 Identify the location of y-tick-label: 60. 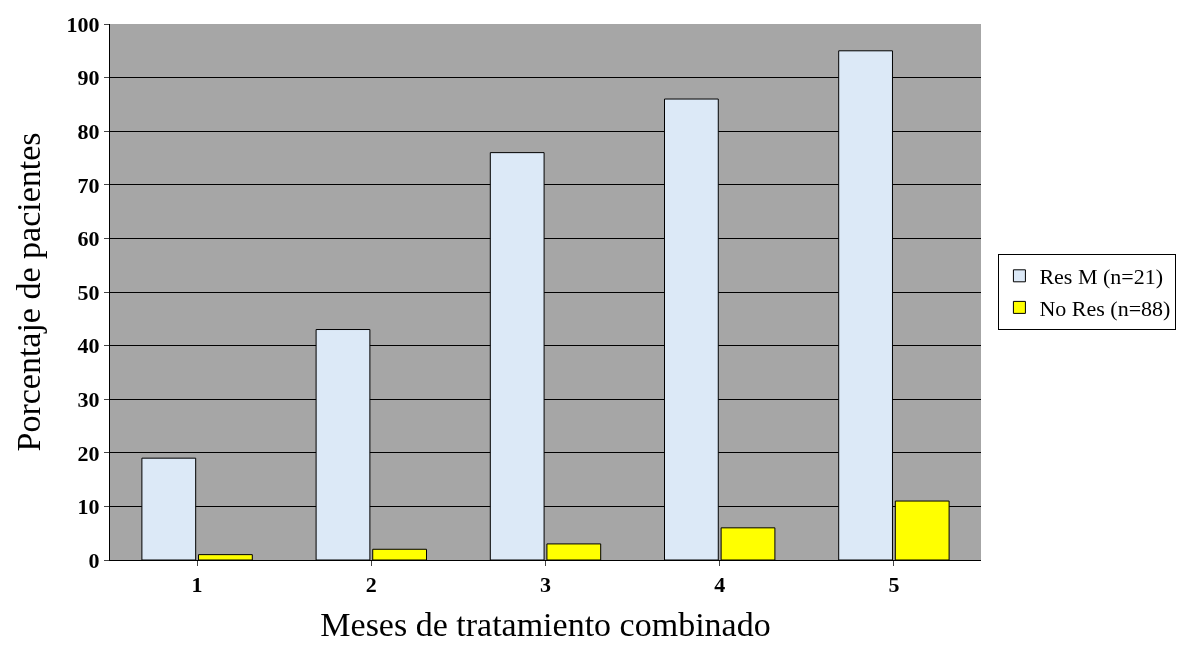
(88, 239).